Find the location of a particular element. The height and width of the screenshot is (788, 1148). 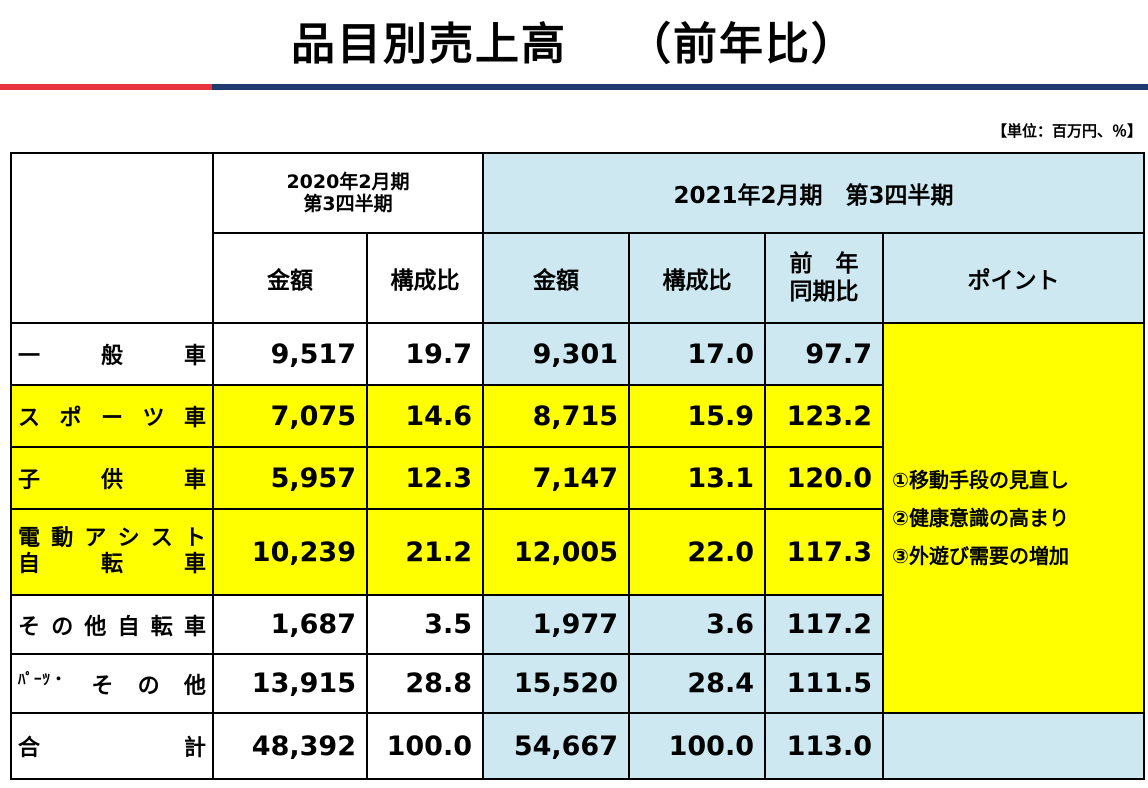

prev-ratio-cell: 14.6 is located at coordinates (425, 416).